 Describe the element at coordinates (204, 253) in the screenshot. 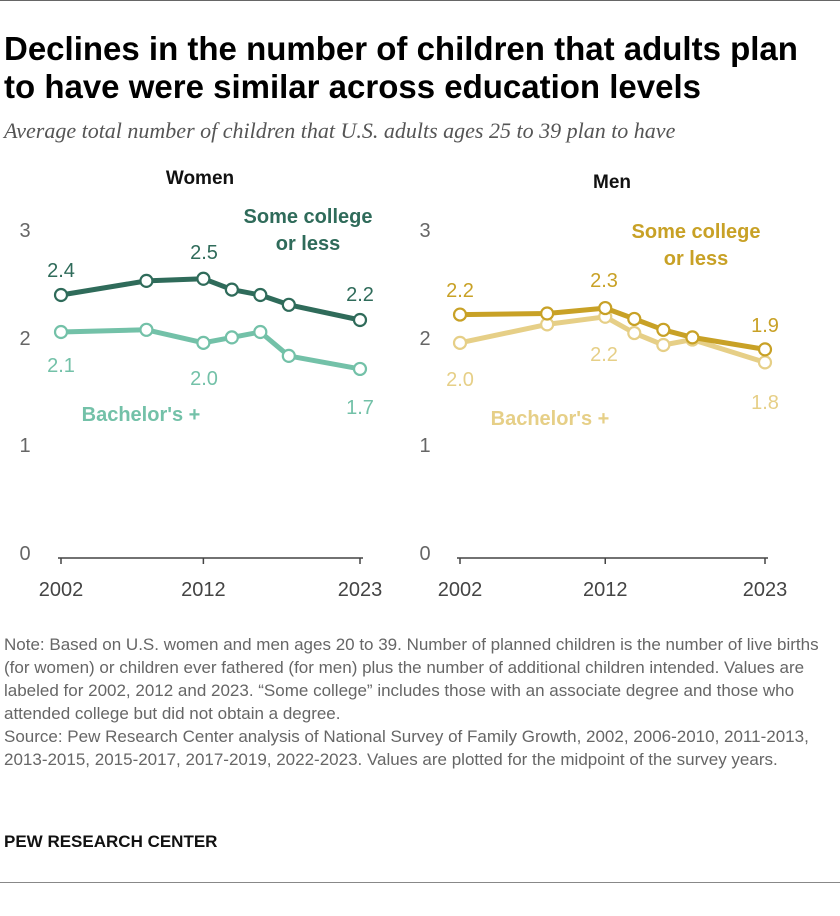

I see `data-label: 2.5` at that location.